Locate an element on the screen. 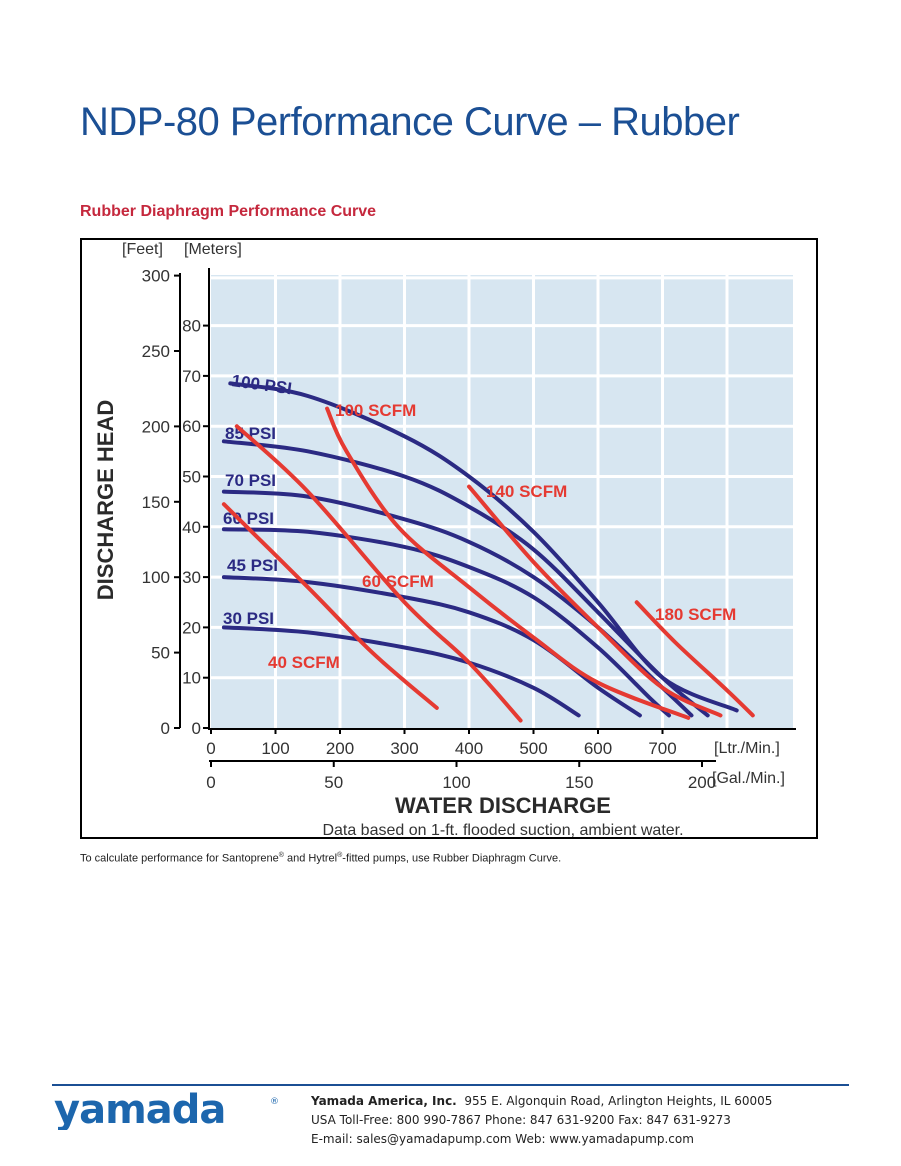  psi-curve-45-psi is located at coordinates (431, 646).